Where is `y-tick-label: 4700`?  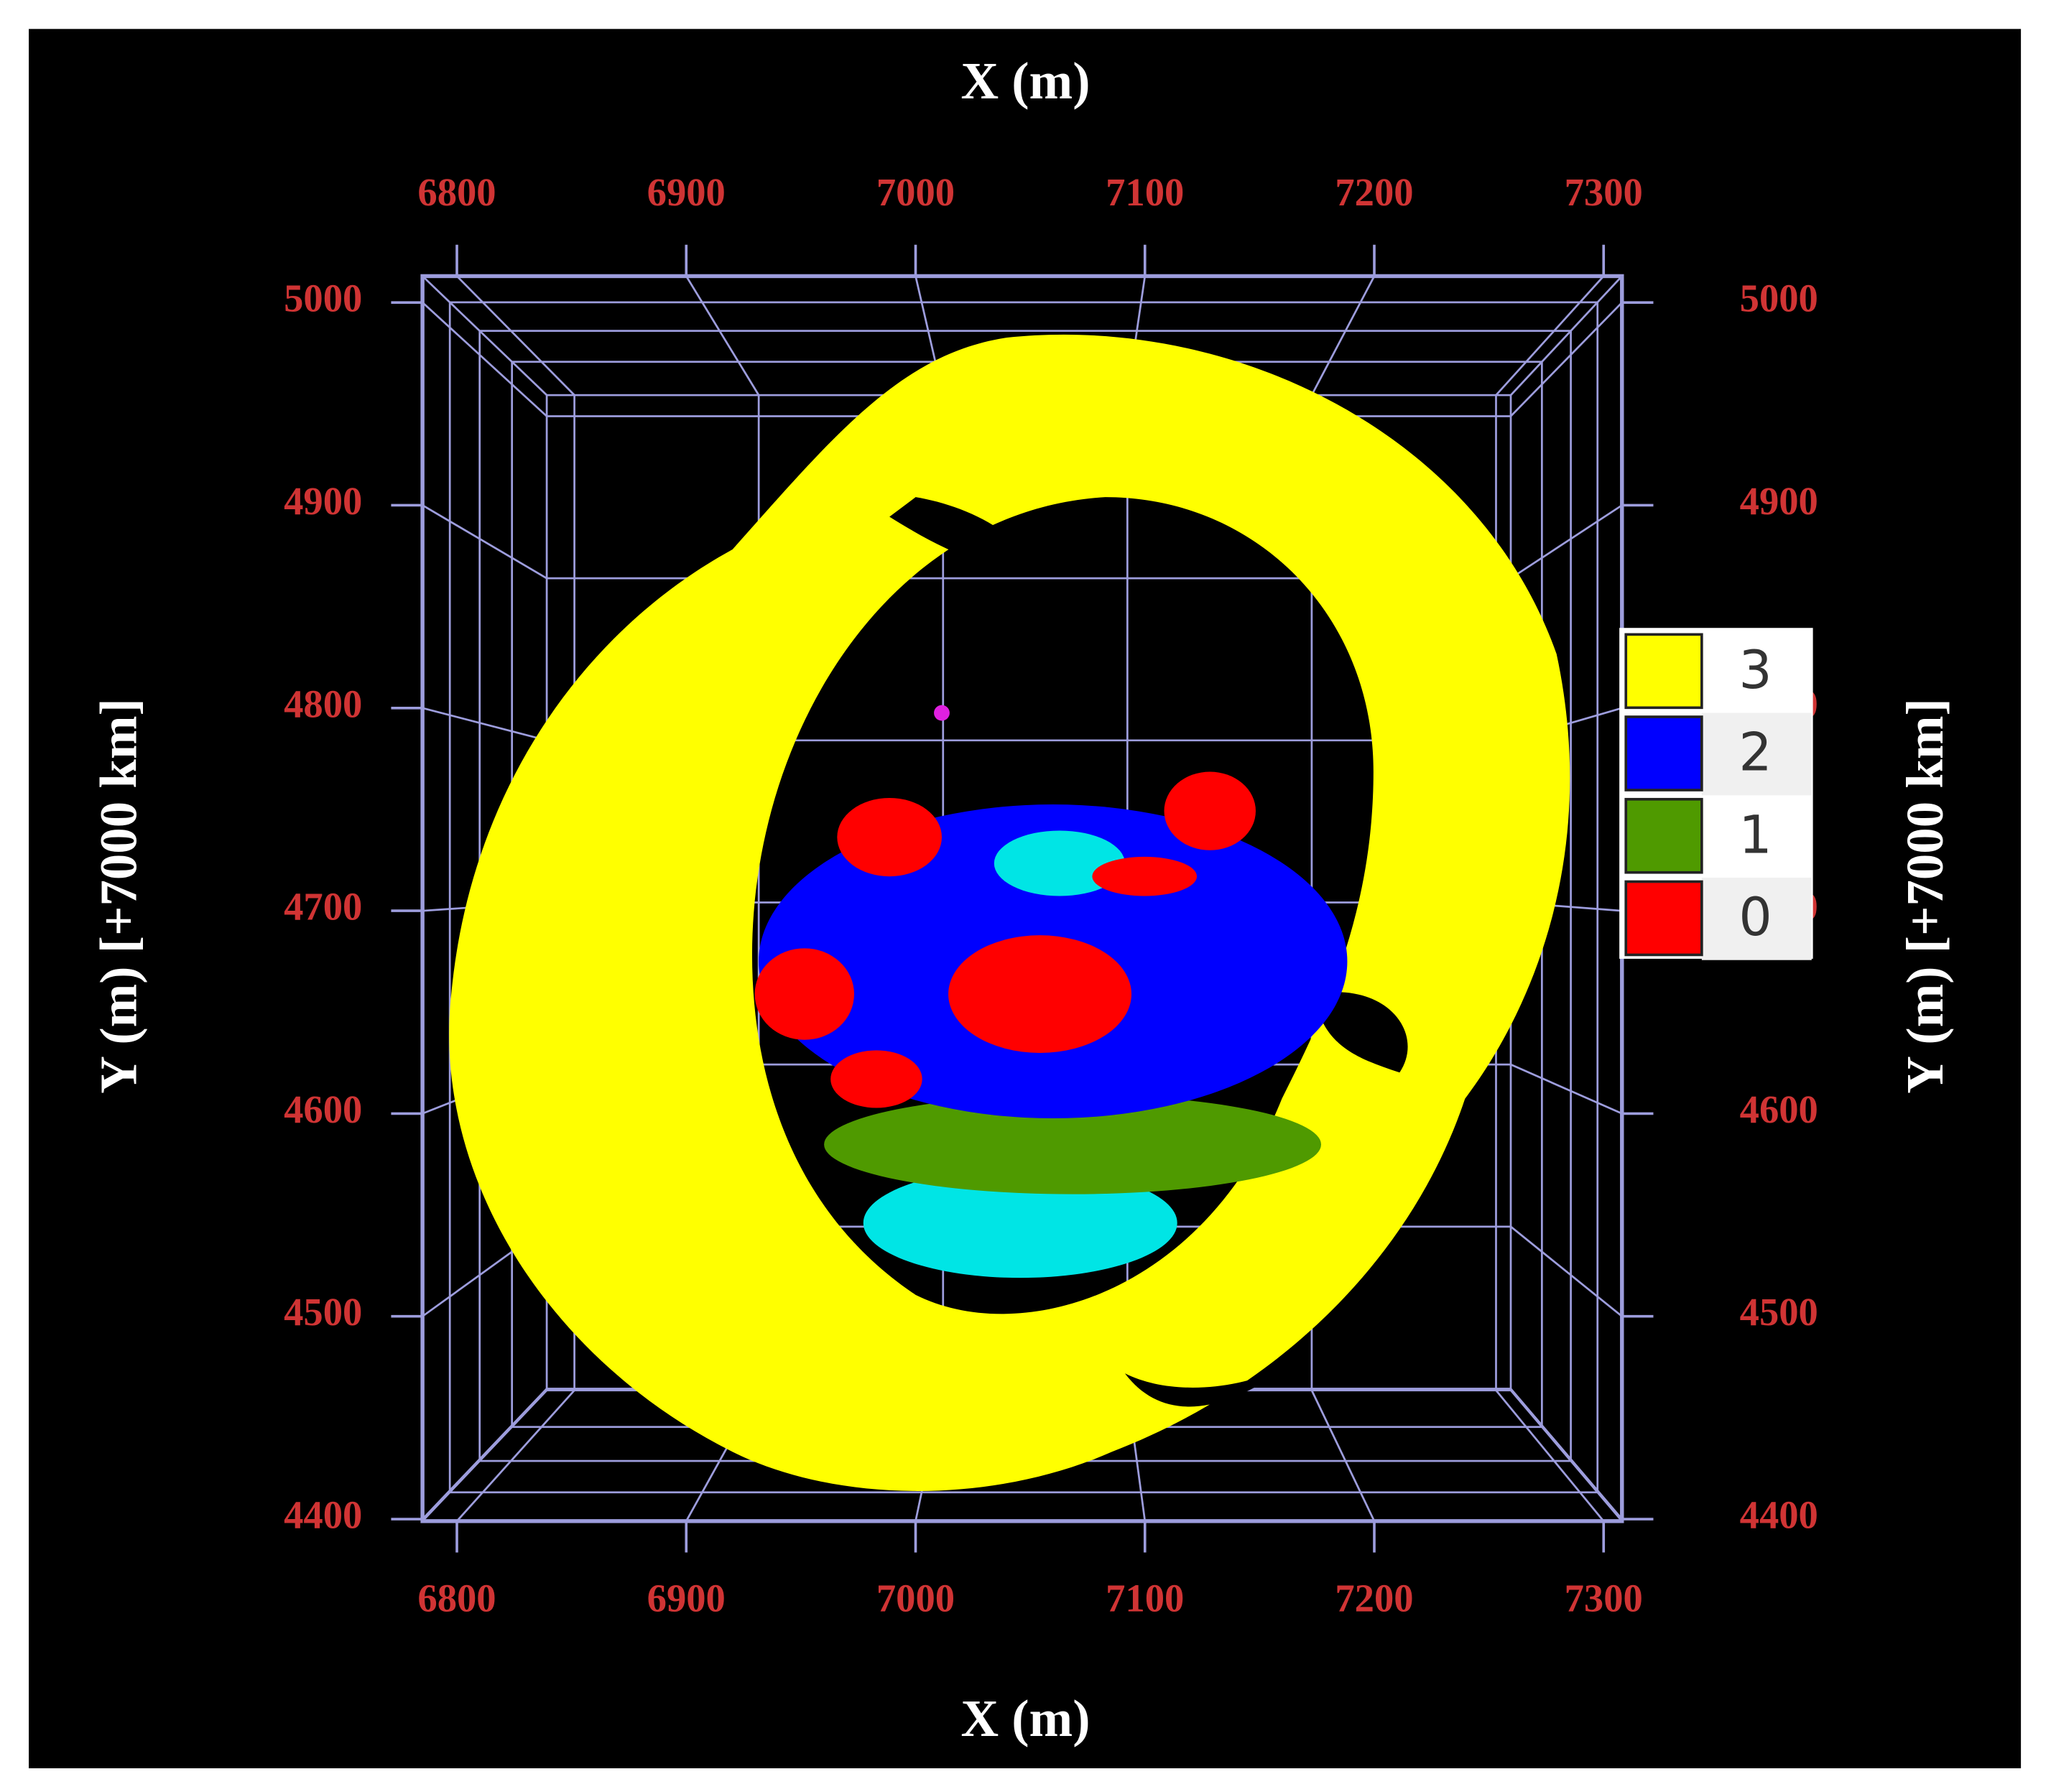 y-tick-label: 4700 is located at coordinates (323, 907).